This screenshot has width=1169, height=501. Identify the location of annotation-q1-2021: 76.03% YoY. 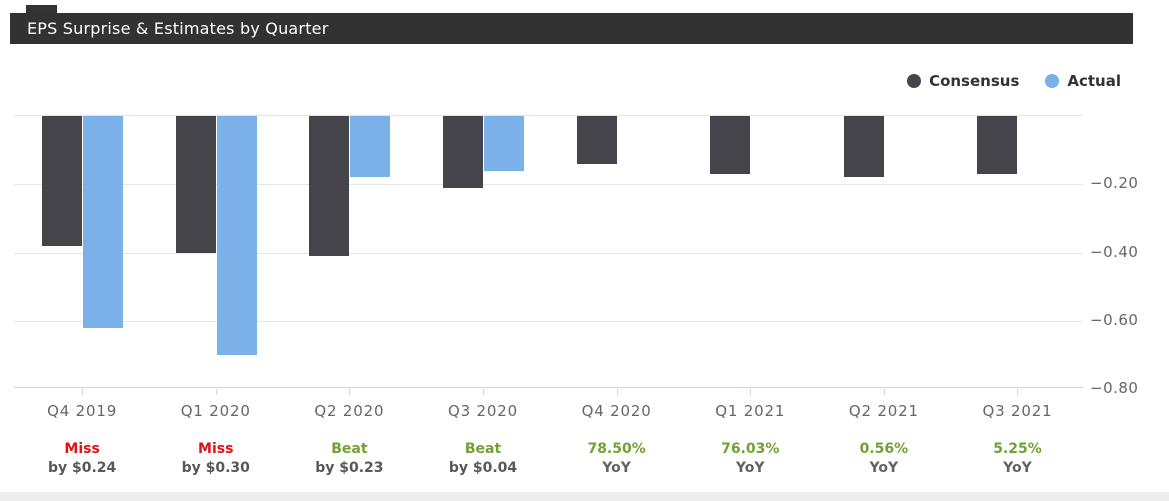
(750, 459).